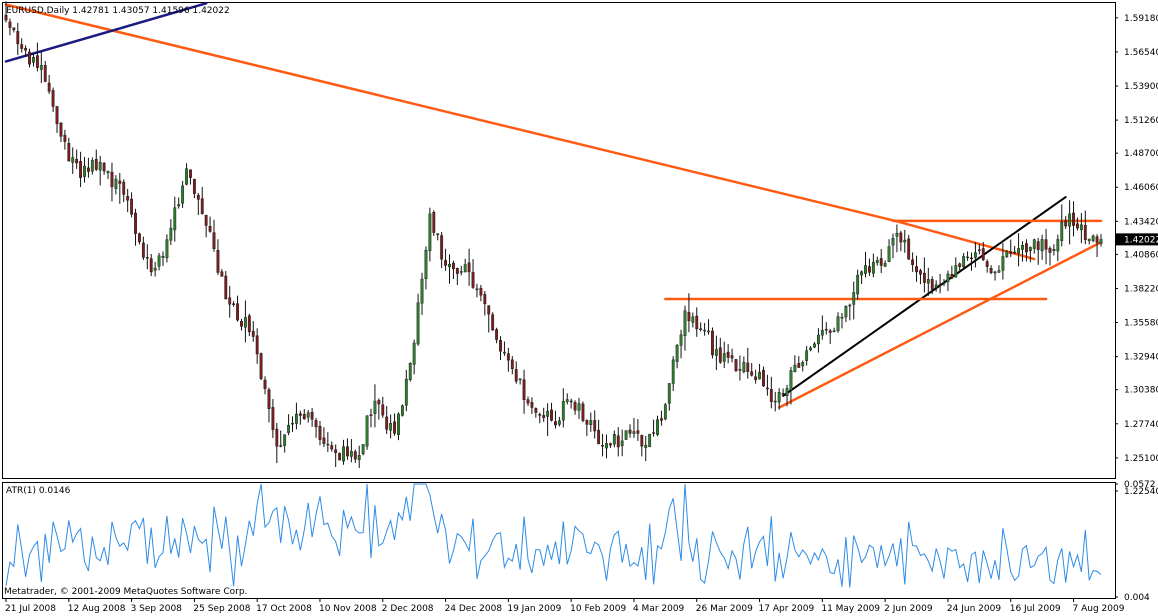 This screenshot has height=616, width=1158. What do you see at coordinates (1141, 324) in the screenshot?
I see `price-tick-label: 1.35580` at bounding box center [1141, 324].